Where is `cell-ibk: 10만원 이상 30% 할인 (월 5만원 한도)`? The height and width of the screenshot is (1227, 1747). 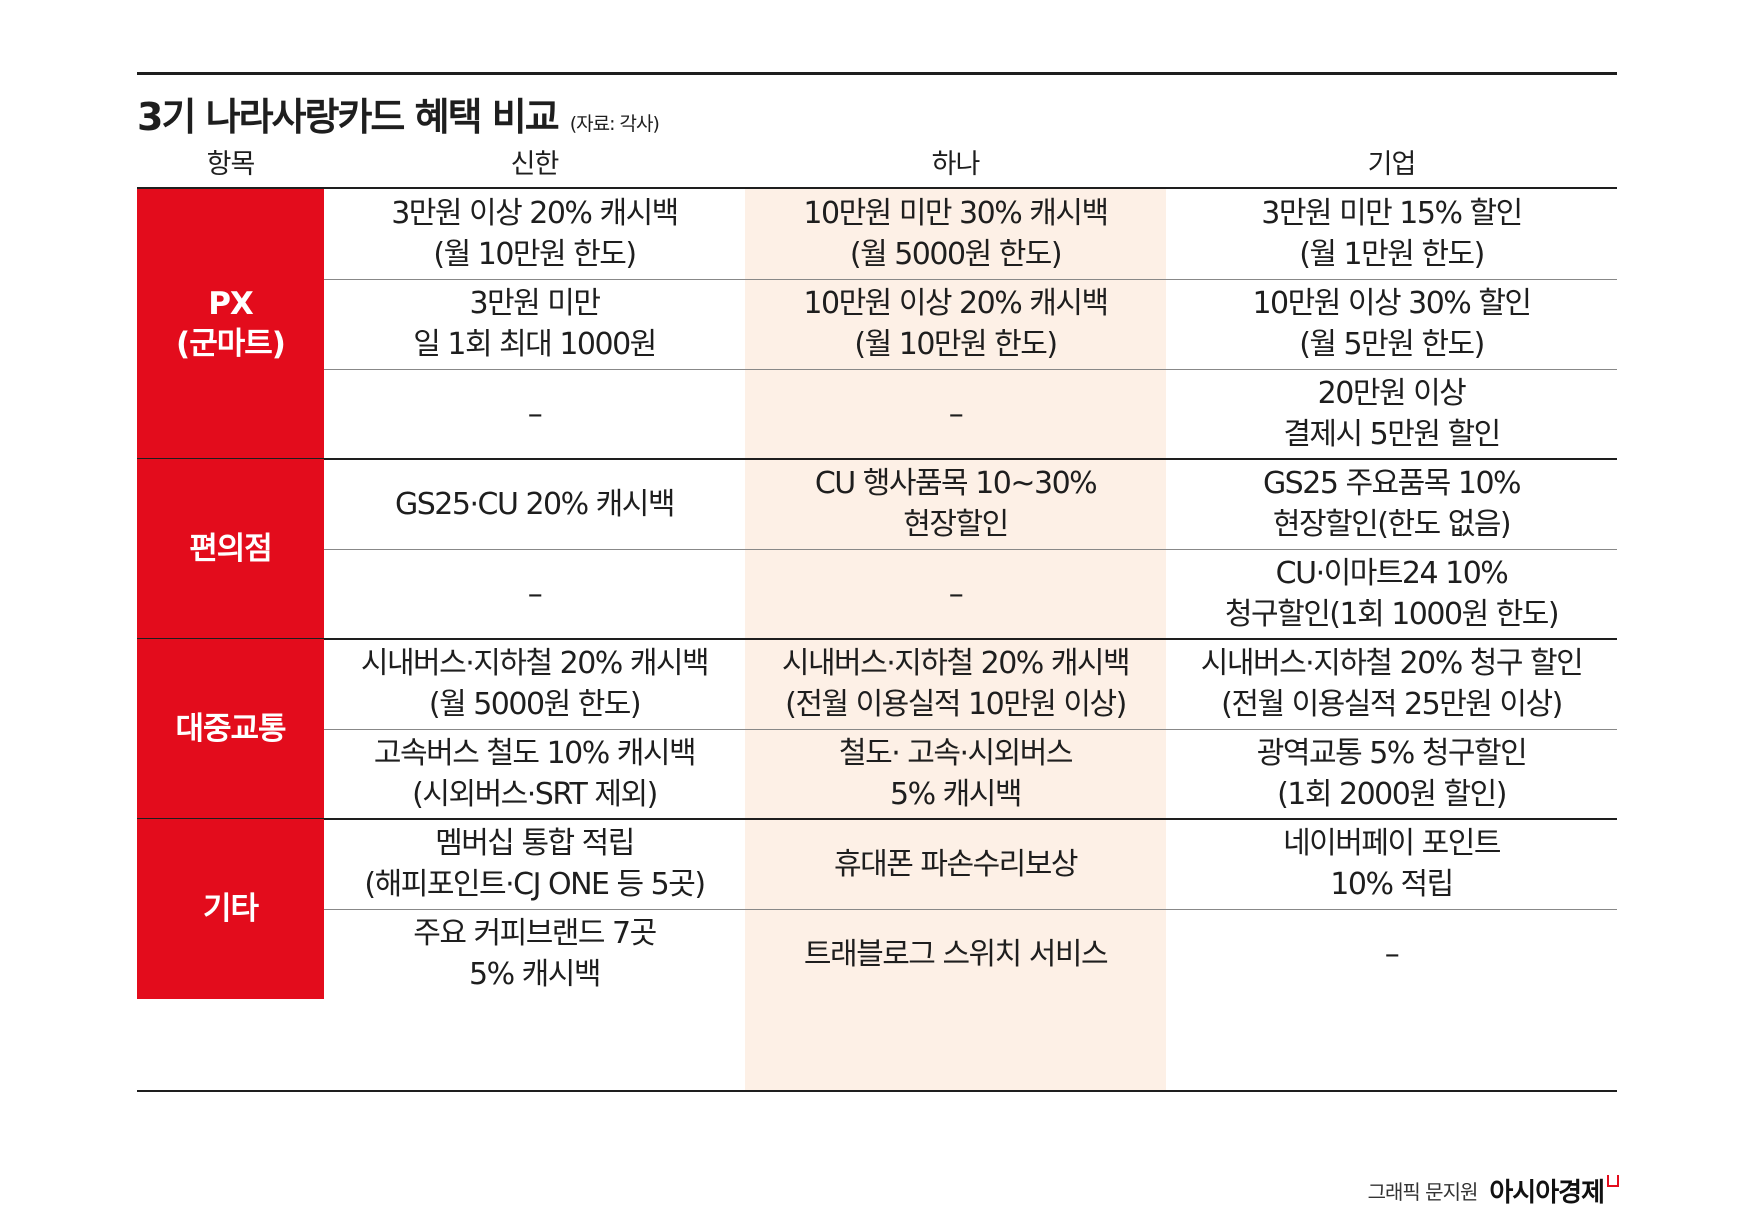 cell-ibk: 10만원 이상 30% 할인 (월 5만원 한도) is located at coordinates (1392, 324).